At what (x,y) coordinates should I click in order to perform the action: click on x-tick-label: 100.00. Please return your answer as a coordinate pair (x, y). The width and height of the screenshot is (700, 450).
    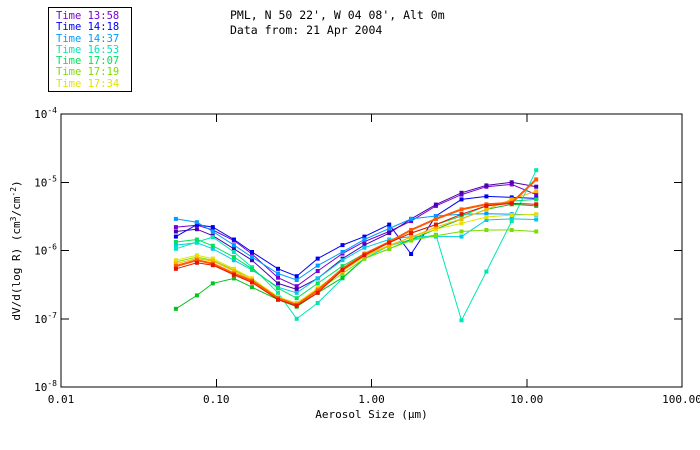
    Looking at the image, I should click on (681, 399).